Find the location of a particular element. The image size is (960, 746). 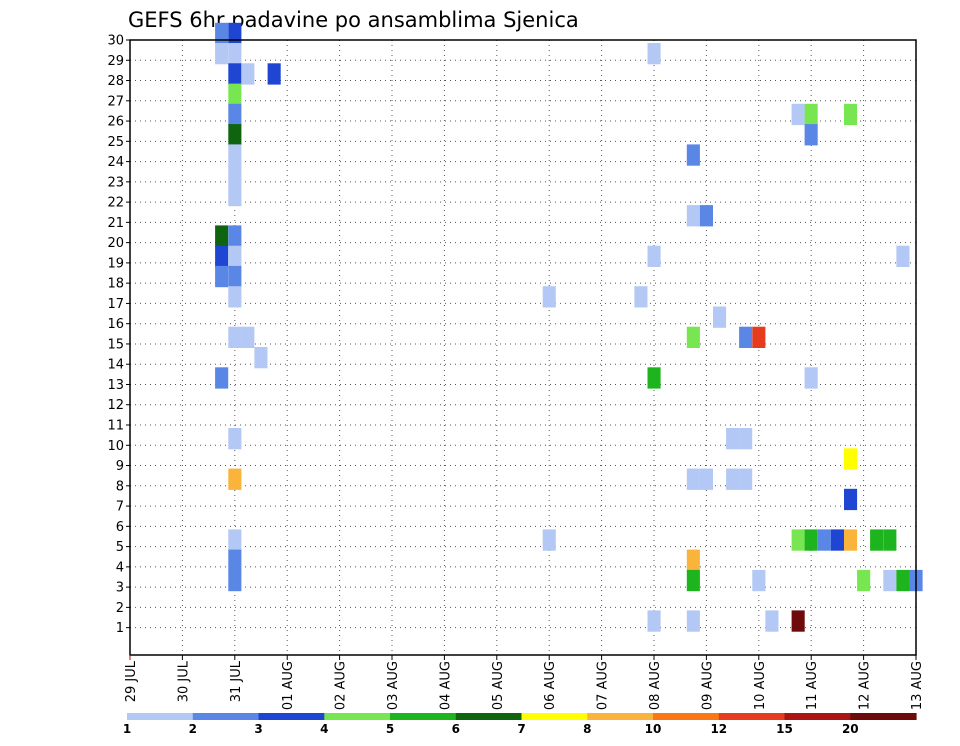

y-tick-label: 15 is located at coordinates (115, 344).